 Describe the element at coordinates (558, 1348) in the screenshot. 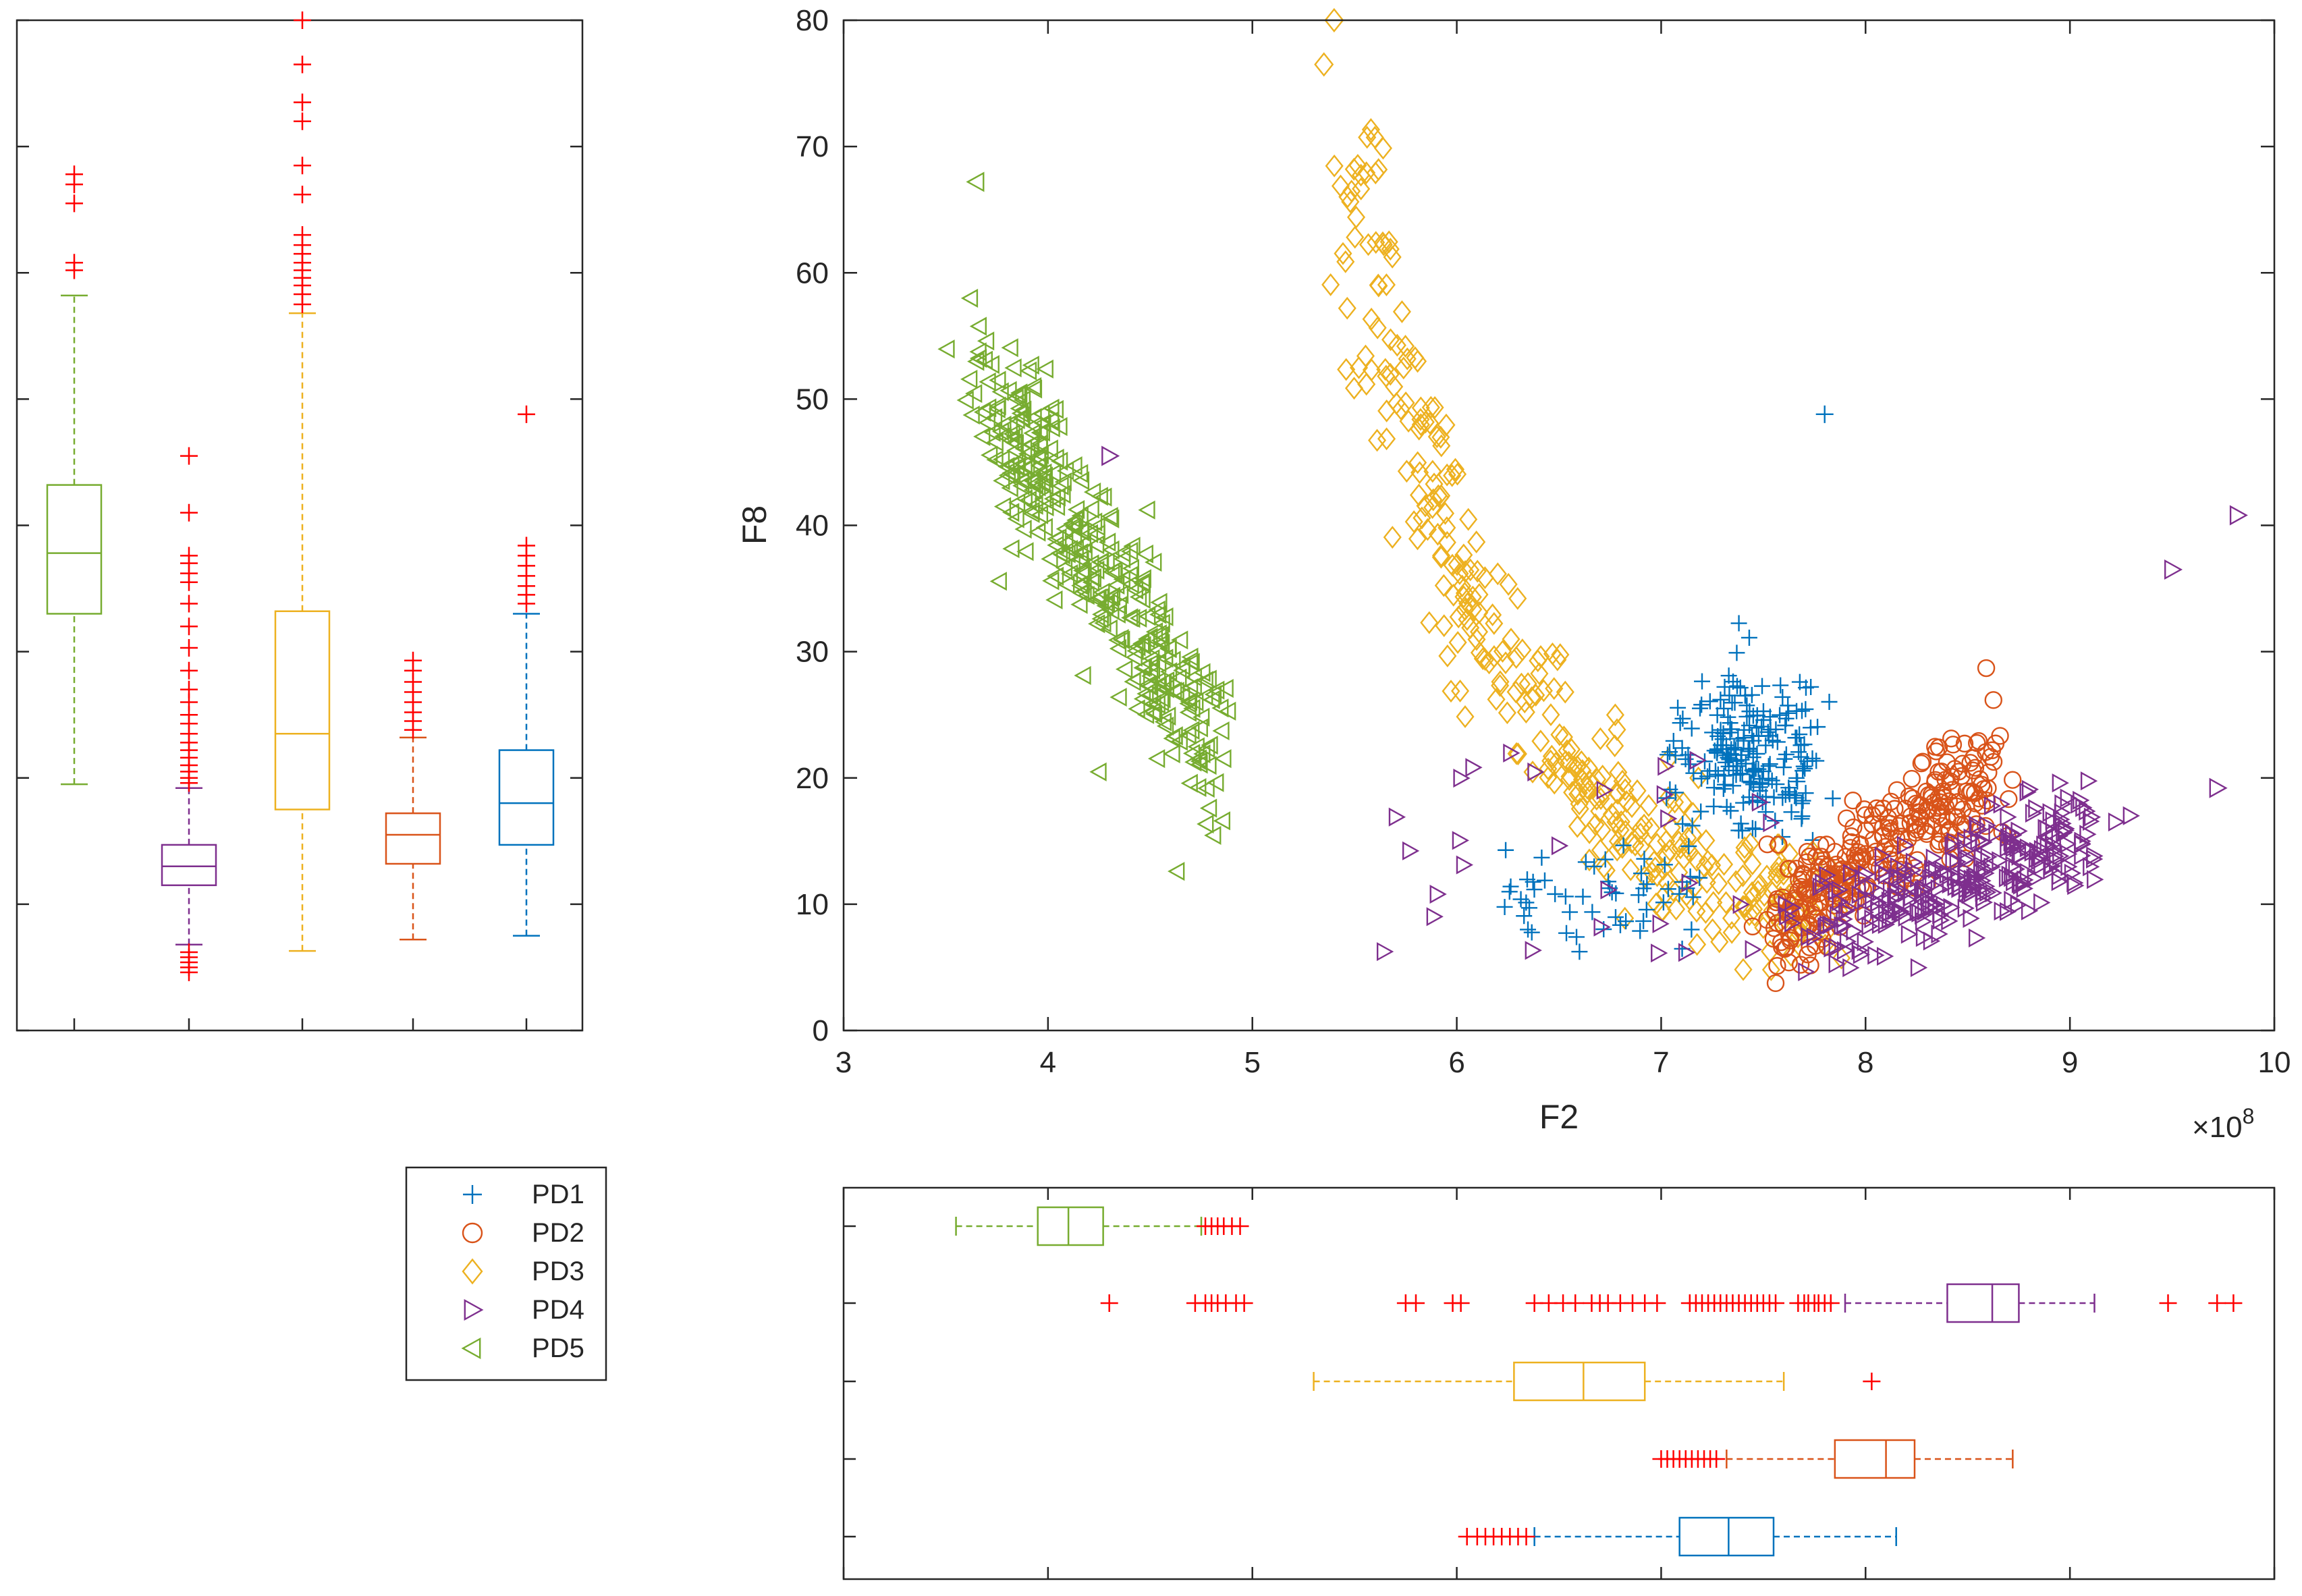

I see `legend-label-pd5: PD5` at that location.